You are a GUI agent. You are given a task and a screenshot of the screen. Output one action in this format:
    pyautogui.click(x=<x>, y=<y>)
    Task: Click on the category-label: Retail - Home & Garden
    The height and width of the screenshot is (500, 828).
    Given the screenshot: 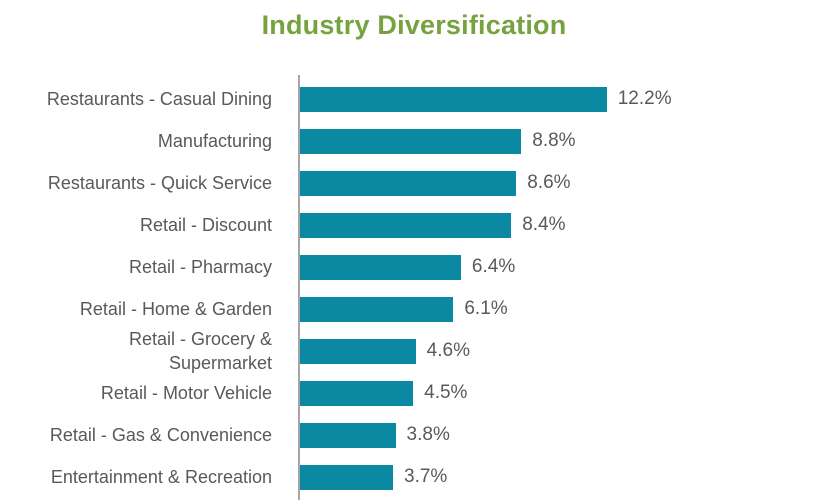 What is the action you would take?
    pyautogui.click(x=175, y=308)
    